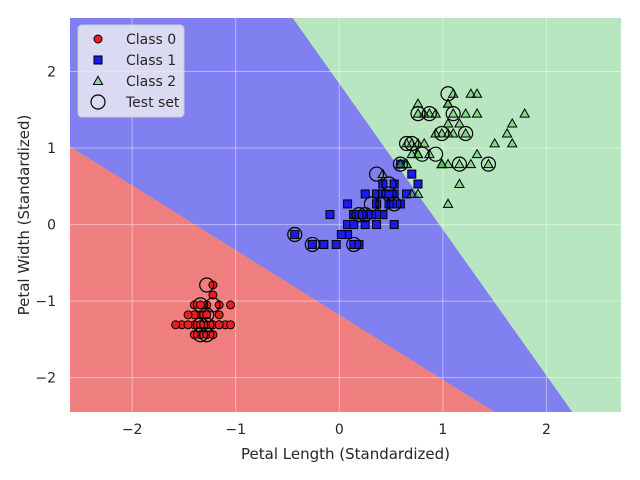 The width and height of the screenshot is (640, 480). I want to click on legend-box, so click(131, 71).